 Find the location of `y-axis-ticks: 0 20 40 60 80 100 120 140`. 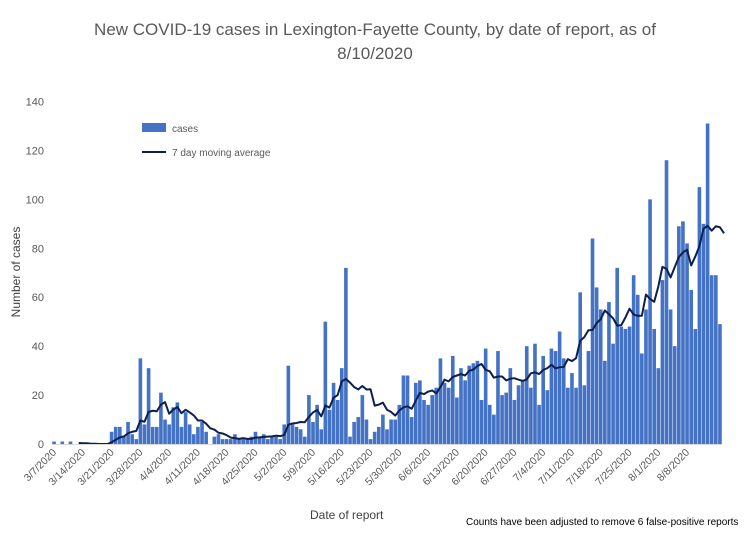

y-axis-ticks: 0 20 40 60 80 100 120 140 is located at coordinates (35, 274).